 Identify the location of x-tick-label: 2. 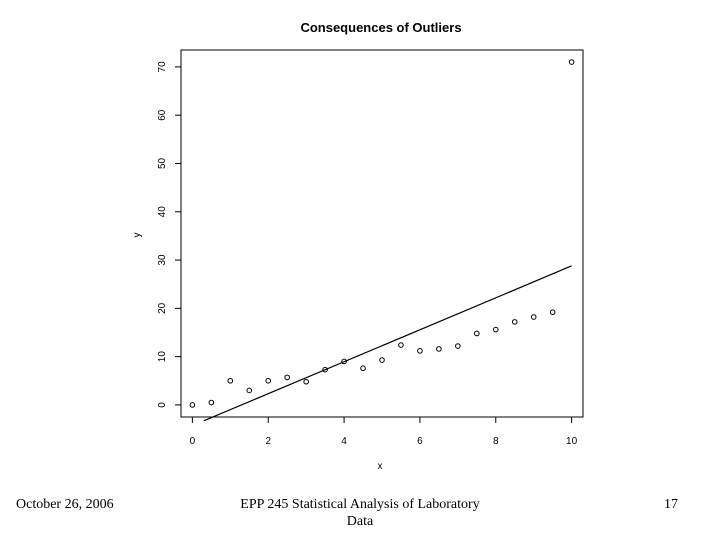
(268, 441).